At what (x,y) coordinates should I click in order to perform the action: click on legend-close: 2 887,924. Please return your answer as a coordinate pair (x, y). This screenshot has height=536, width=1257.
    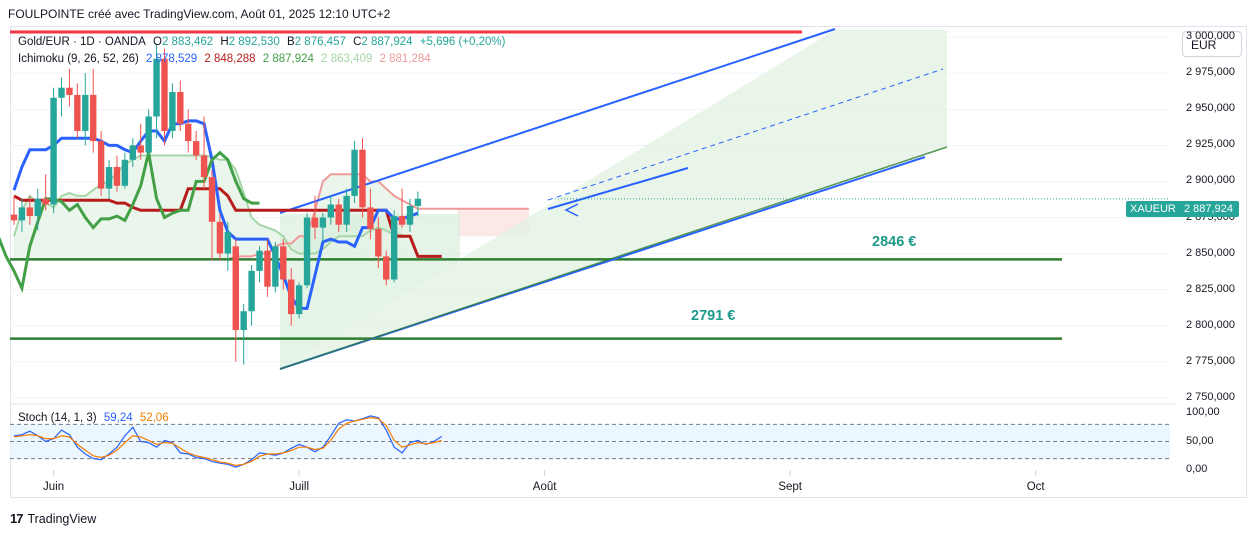
    Looking at the image, I should click on (387, 42).